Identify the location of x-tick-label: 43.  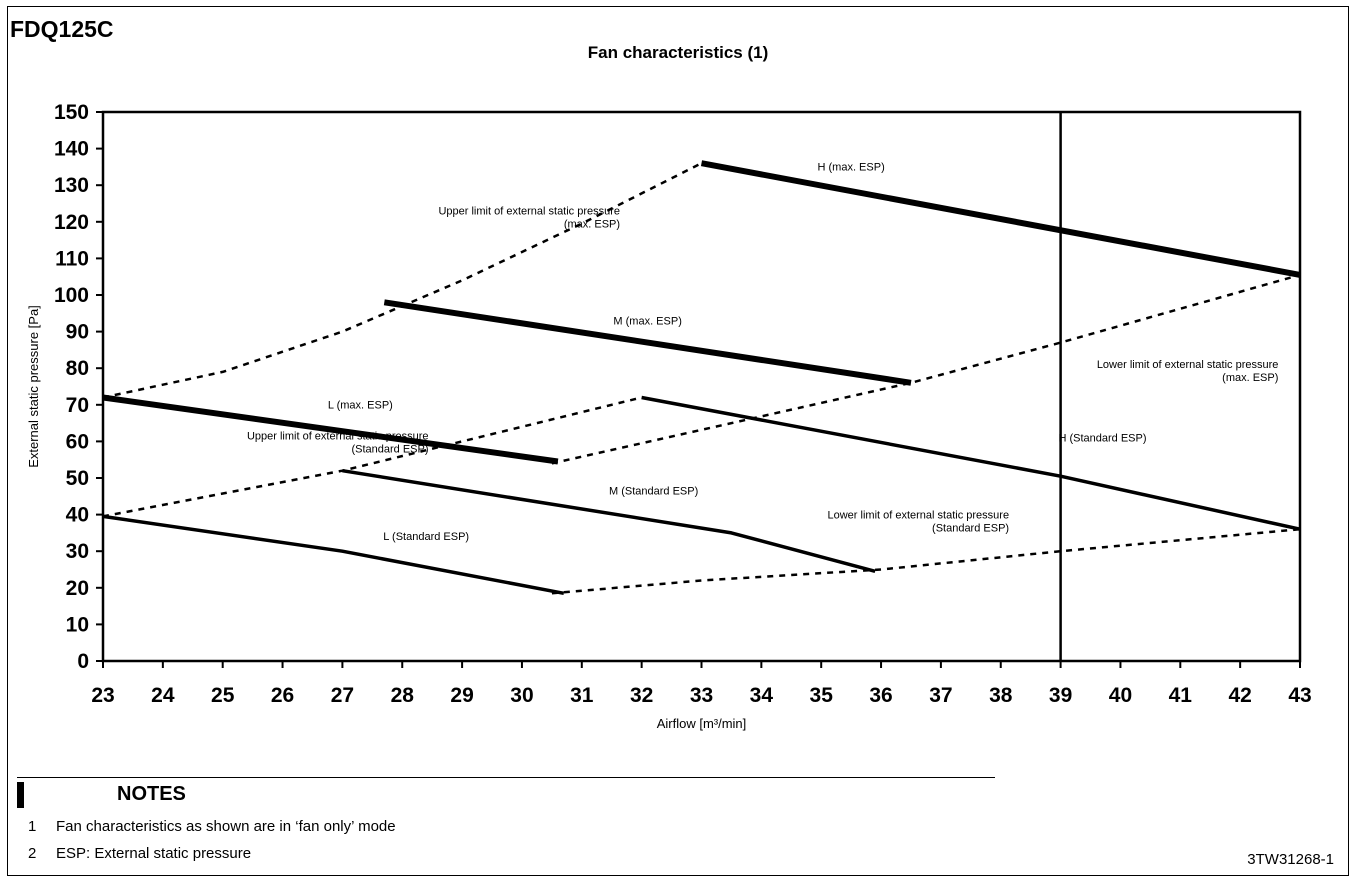
(1299, 695).